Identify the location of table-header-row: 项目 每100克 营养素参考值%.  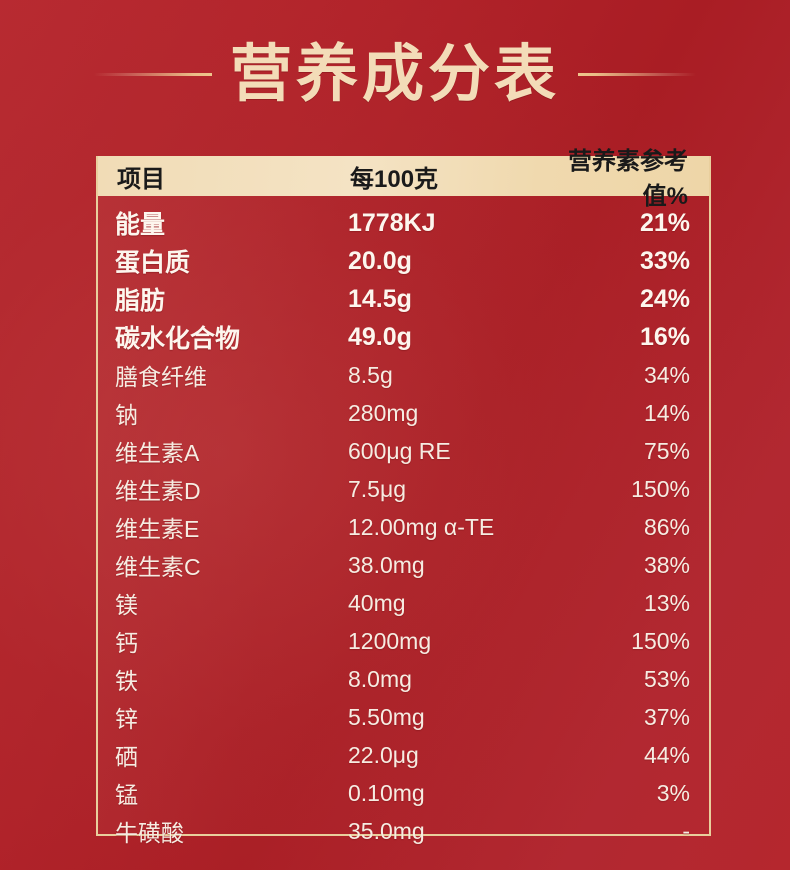
(403, 179).